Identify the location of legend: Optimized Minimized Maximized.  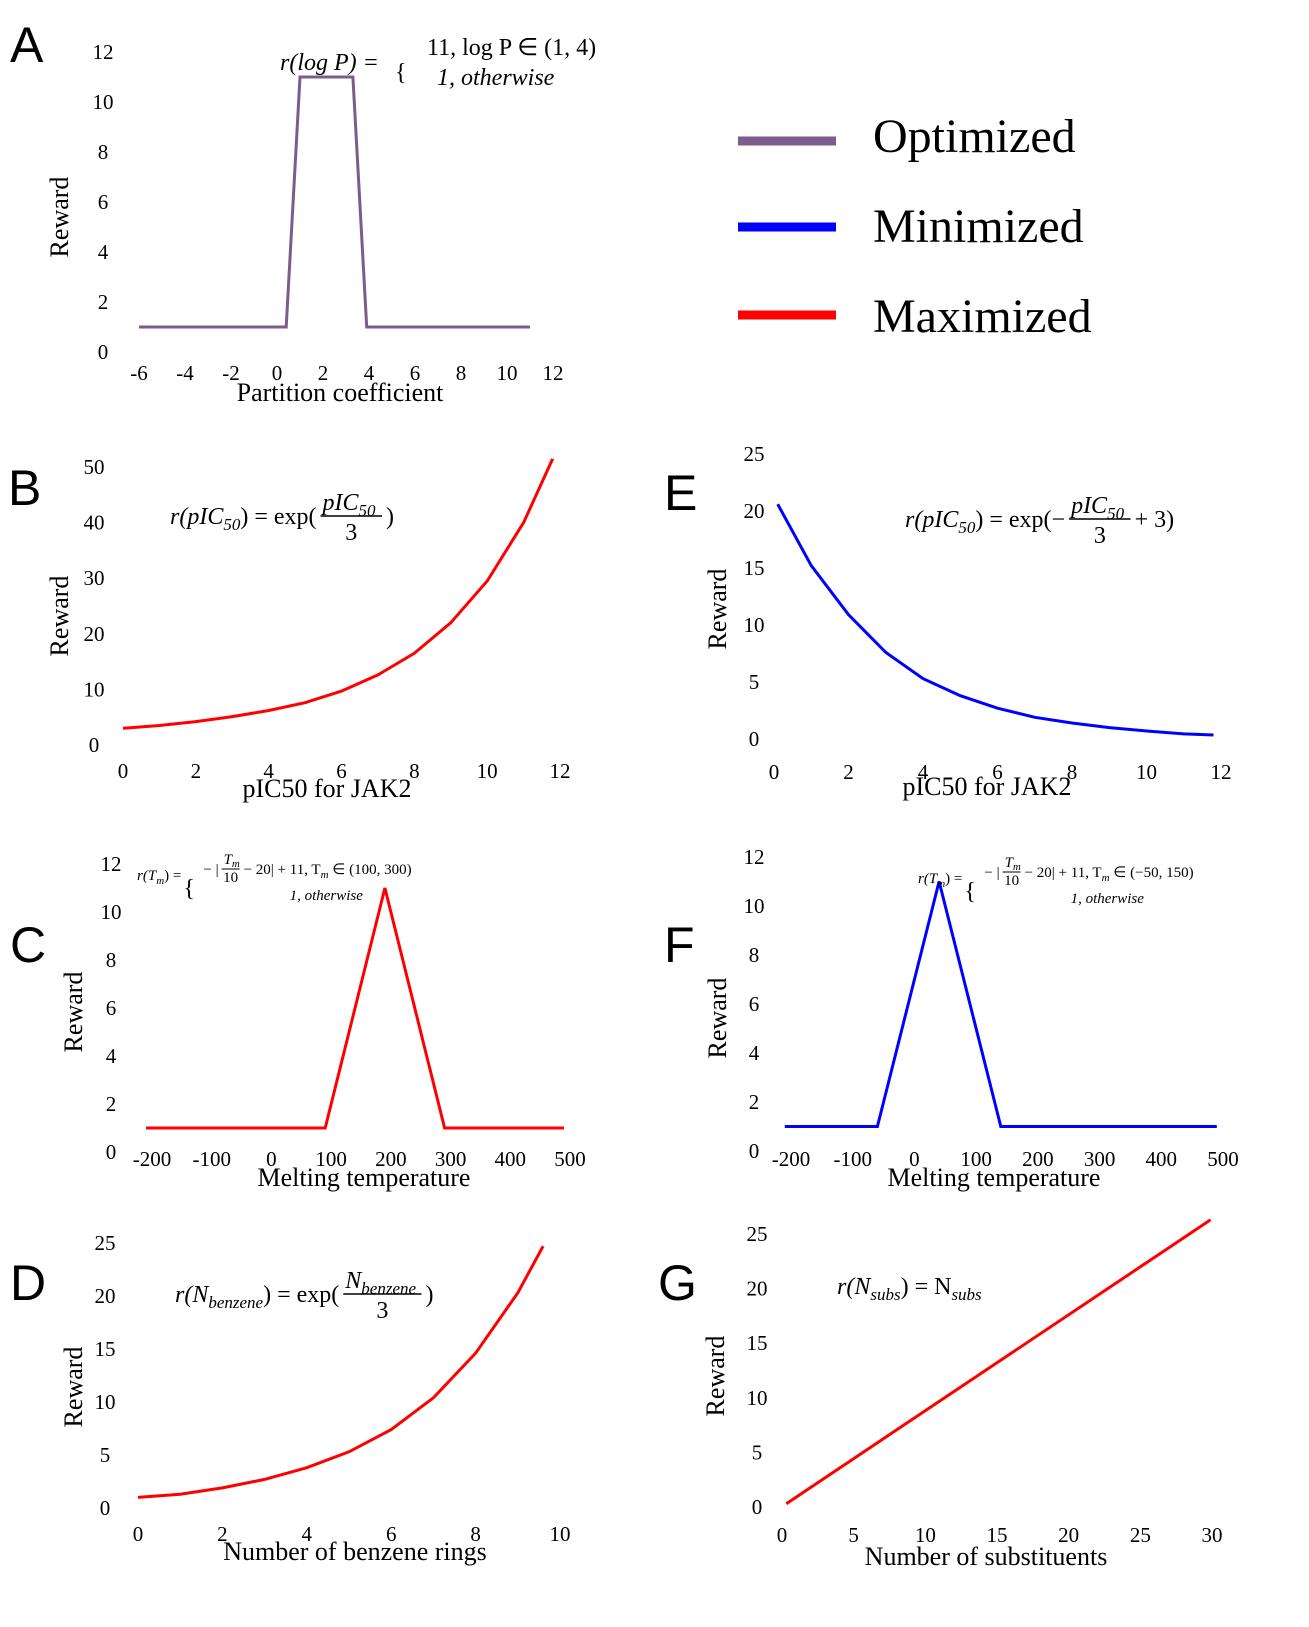
(915, 226).